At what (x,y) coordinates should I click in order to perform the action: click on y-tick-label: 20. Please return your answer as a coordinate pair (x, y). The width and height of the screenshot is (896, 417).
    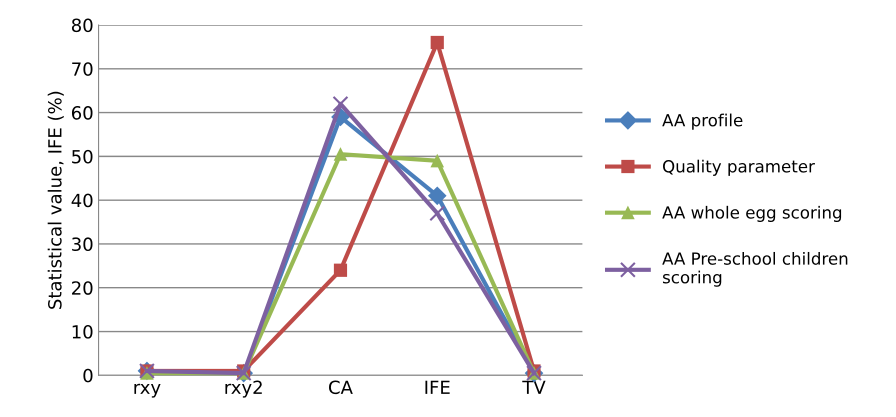
    Looking at the image, I should click on (82, 288).